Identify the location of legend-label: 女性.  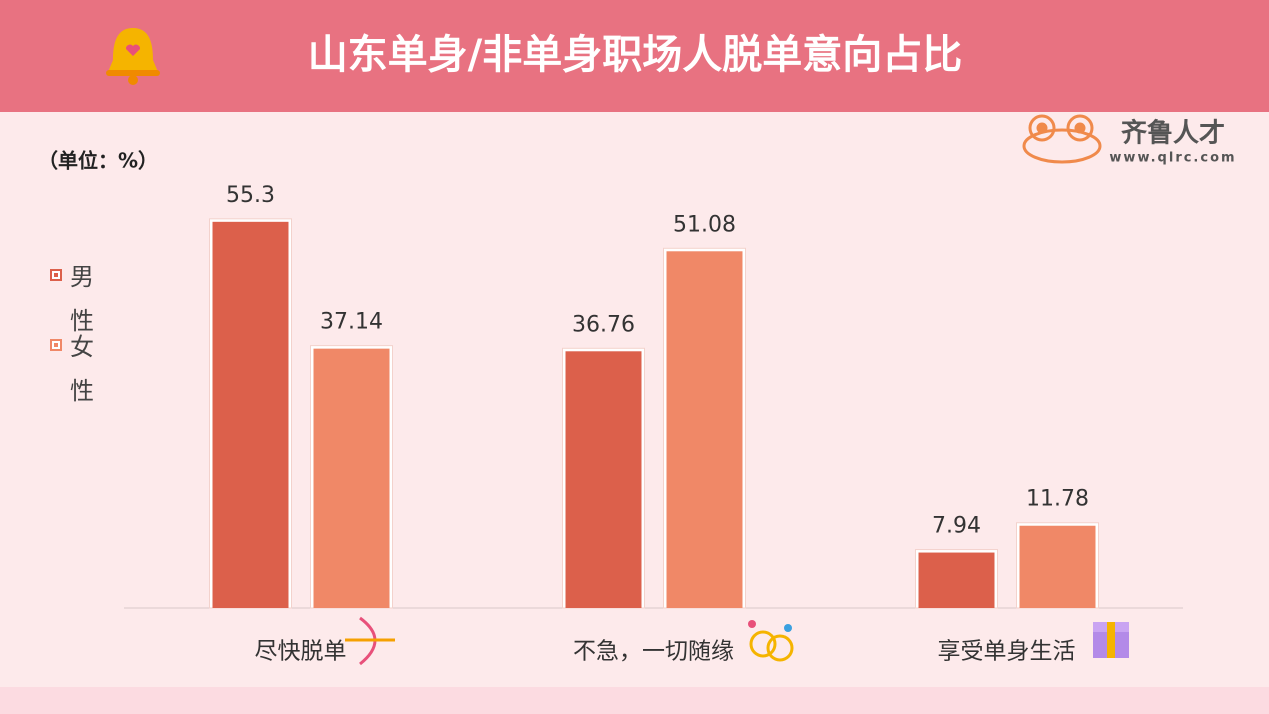
(82, 369).